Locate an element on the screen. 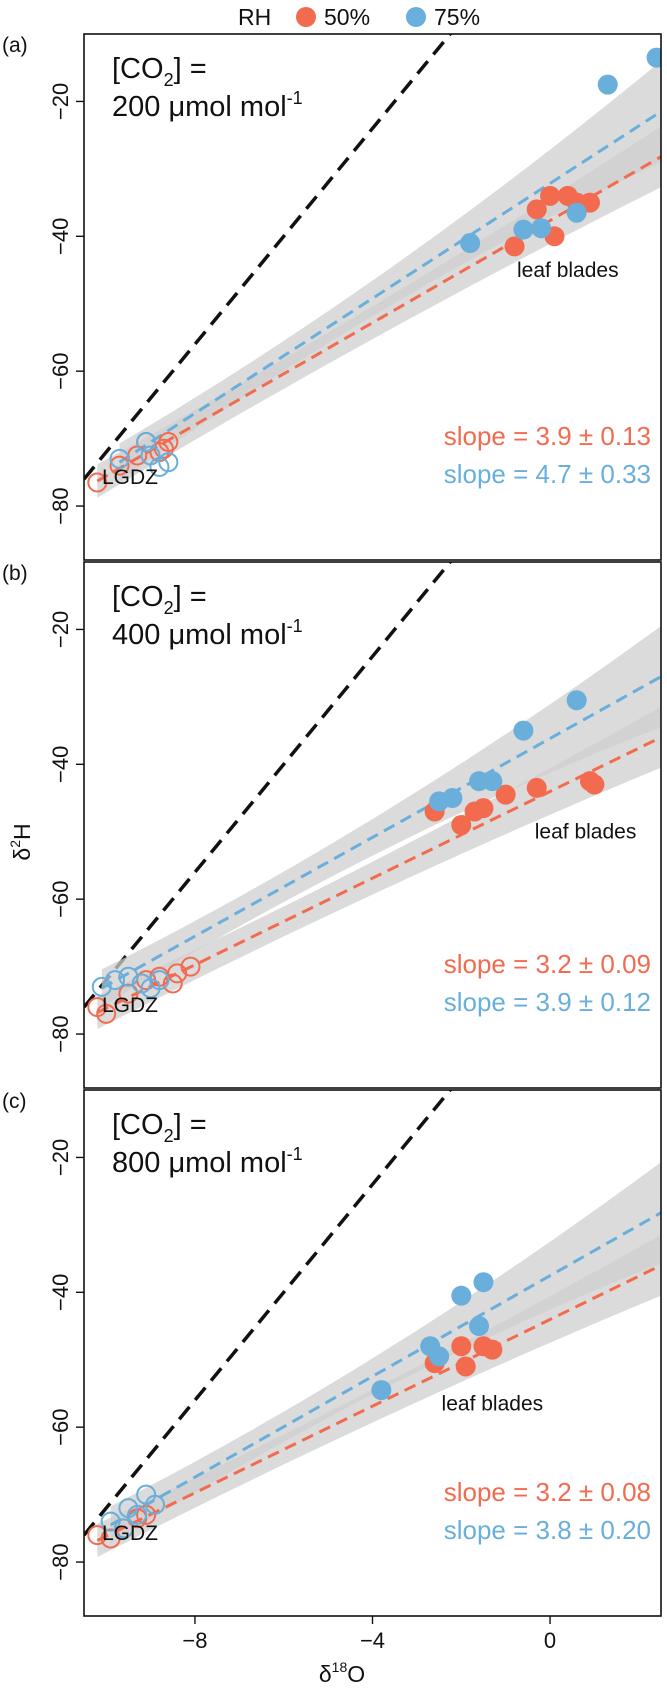  reference-line is located at coordinates (268, 257).